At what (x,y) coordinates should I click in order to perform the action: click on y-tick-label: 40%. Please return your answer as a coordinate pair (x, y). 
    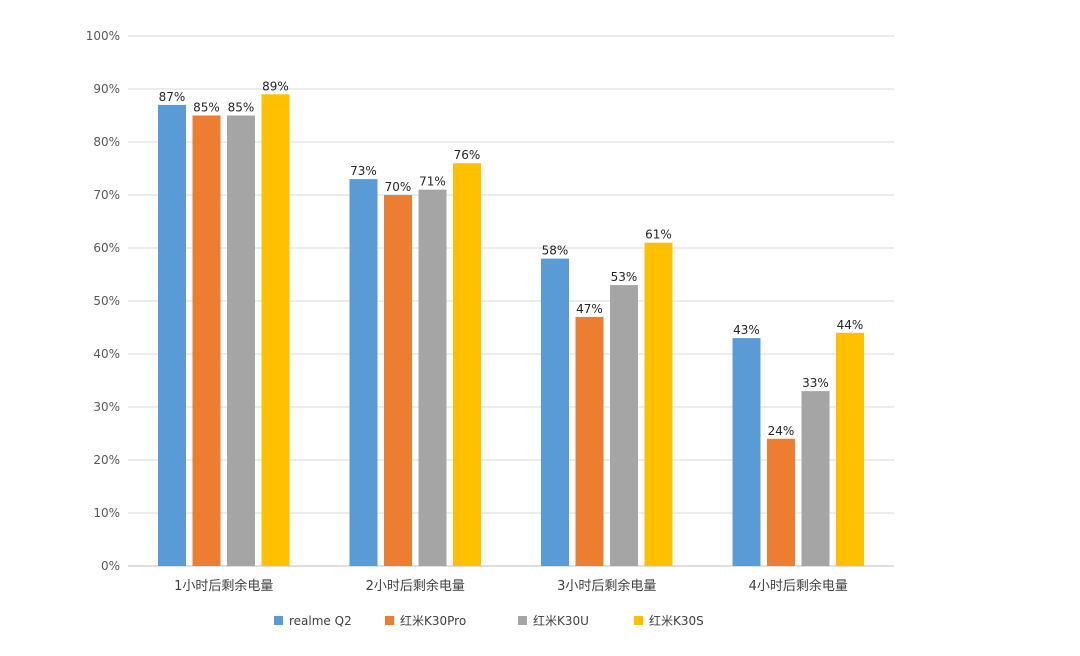
    Looking at the image, I should click on (106, 354).